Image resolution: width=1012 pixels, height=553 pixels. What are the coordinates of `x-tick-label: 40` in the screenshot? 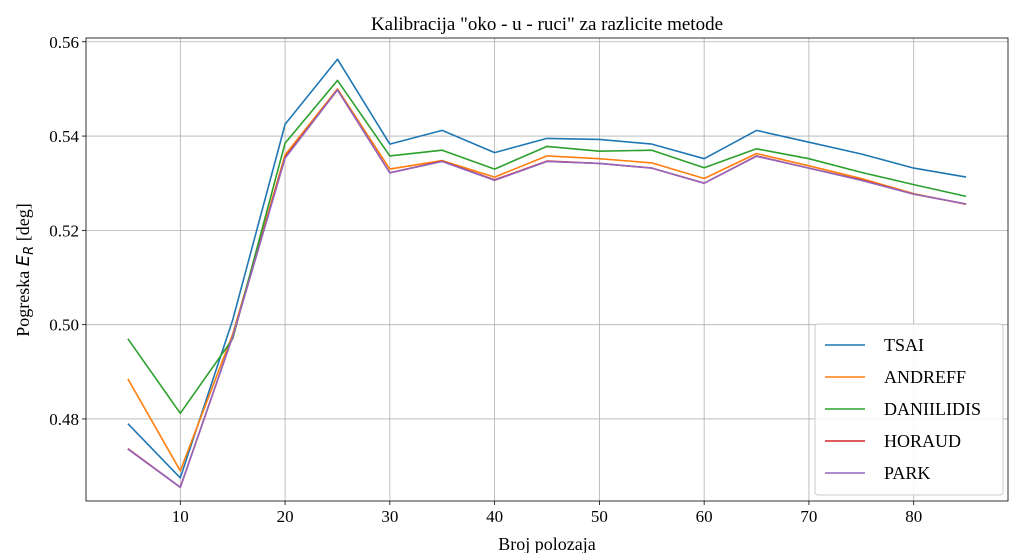 It's located at (494, 516).